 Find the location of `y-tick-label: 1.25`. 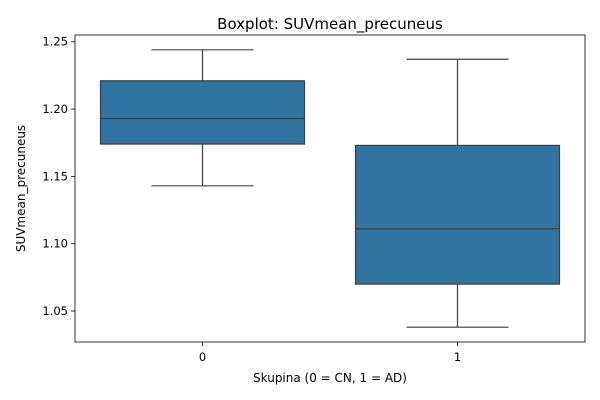

y-tick-label: 1.25 is located at coordinates (55, 42).